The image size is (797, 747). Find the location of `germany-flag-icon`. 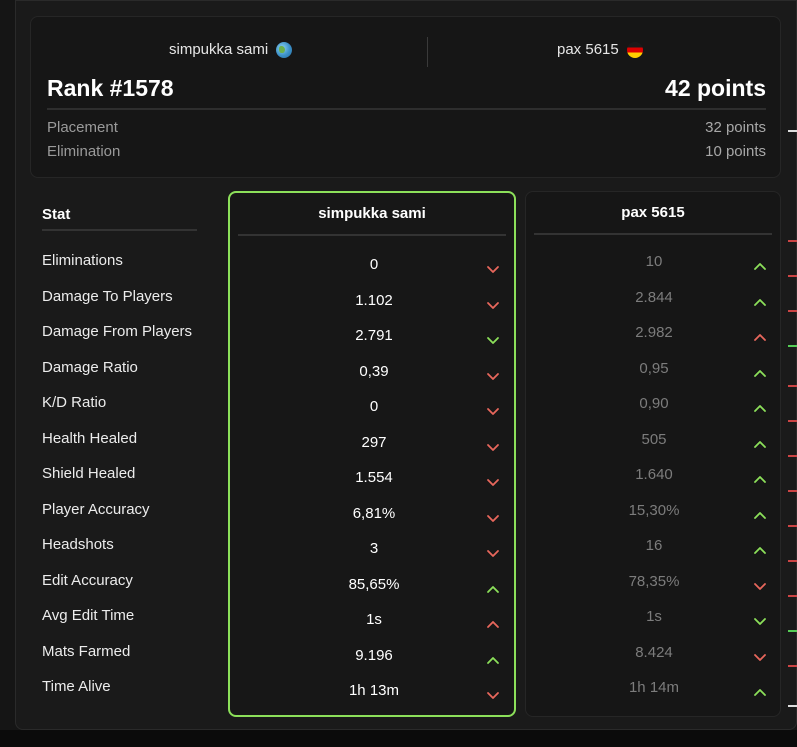

germany-flag-icon is located at coordinates (634, 49).